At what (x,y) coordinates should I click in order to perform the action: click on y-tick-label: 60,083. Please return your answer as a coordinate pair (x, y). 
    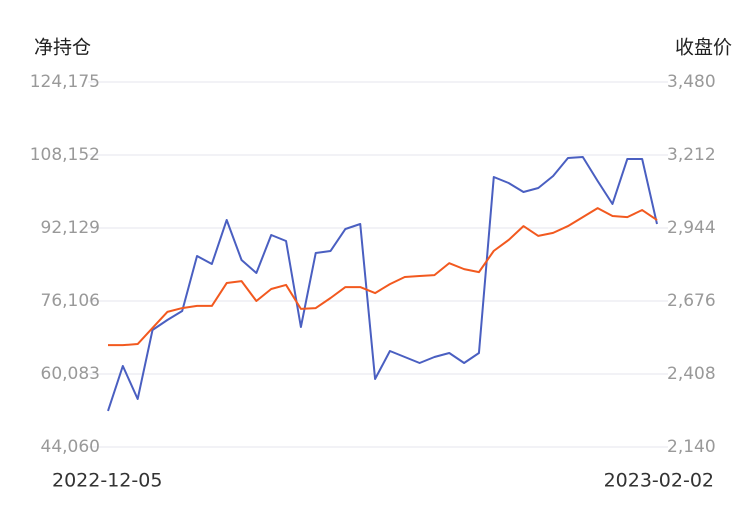
    Looking at the image, I should click on (70, 374).